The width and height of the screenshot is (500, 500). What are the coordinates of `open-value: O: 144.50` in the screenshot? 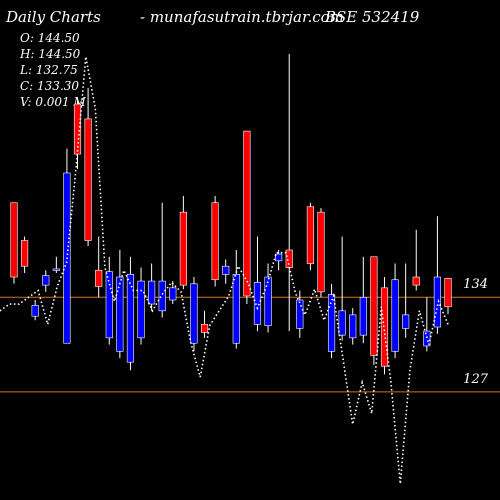 It's located at (50, 38).